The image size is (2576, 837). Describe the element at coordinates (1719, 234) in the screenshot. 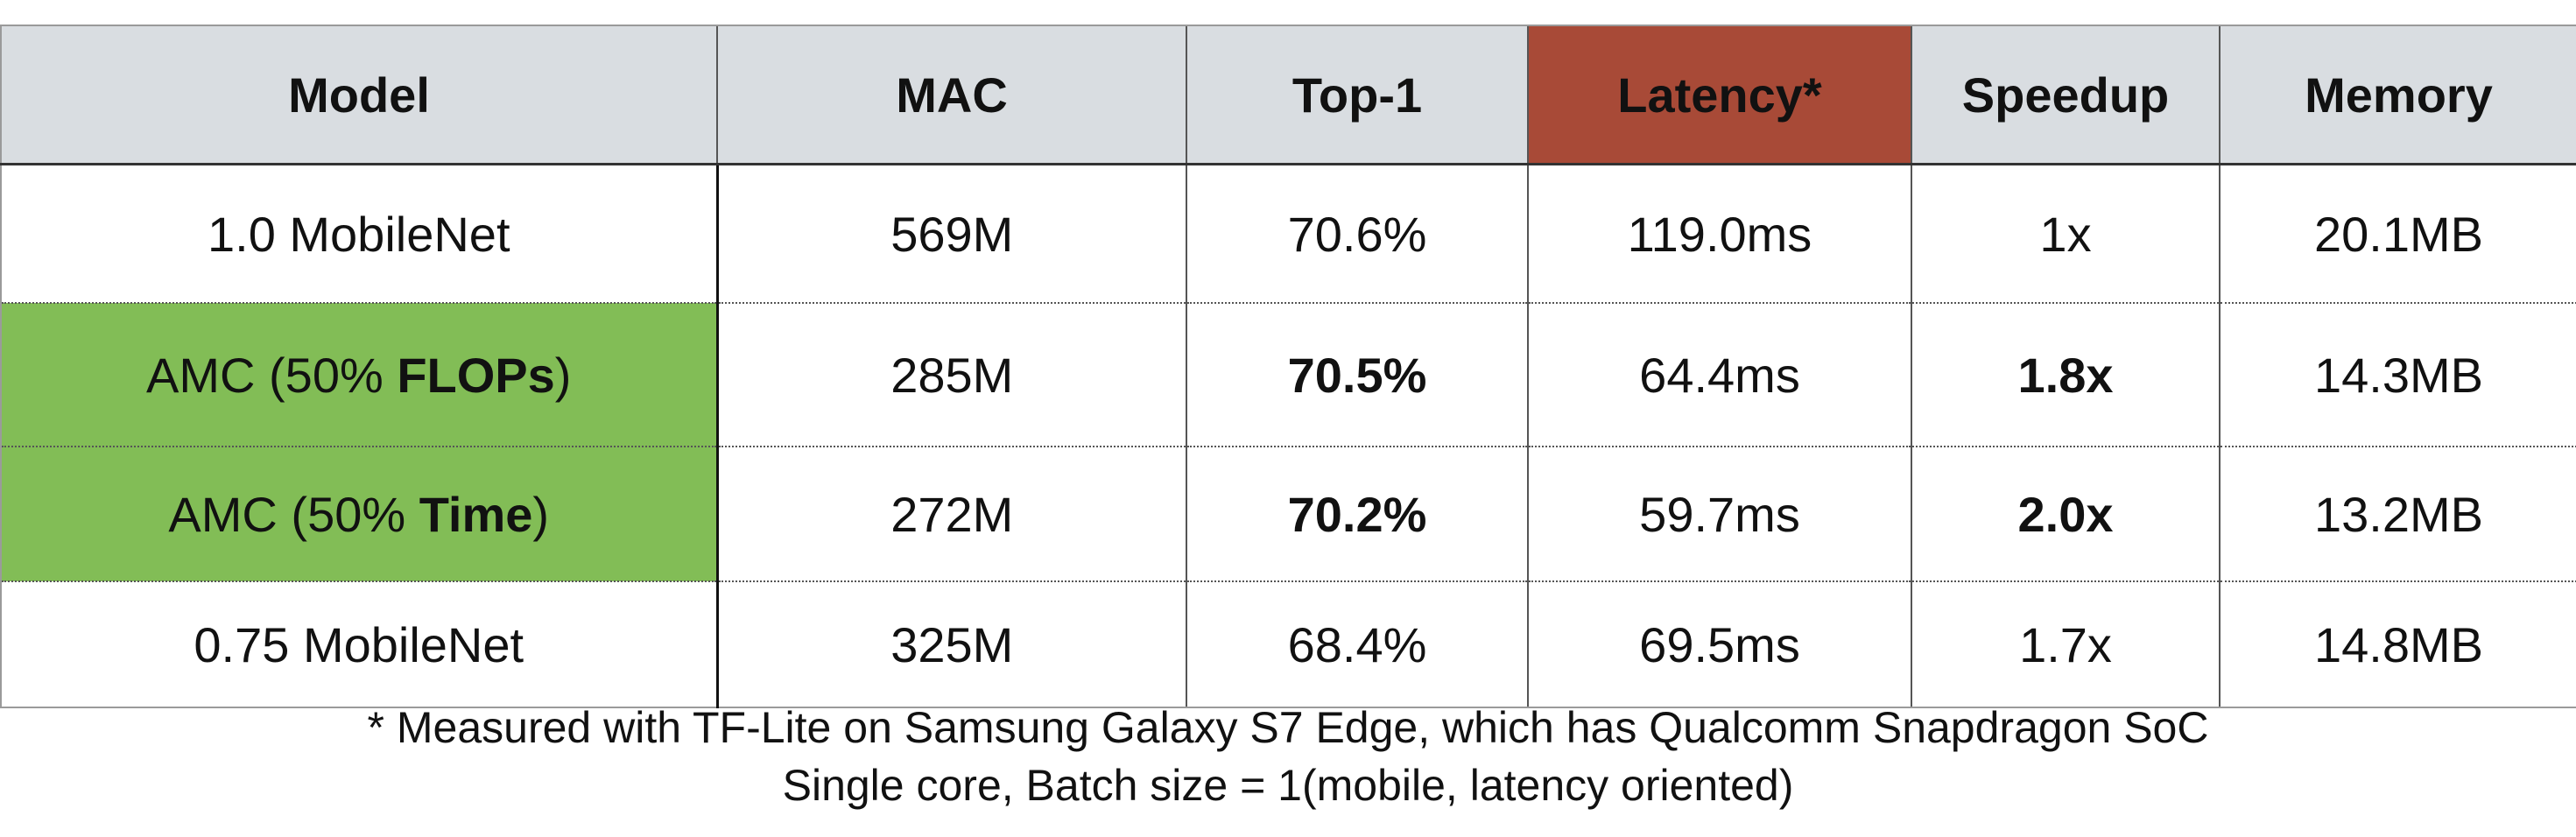

I see `cell-latency: 119.0ms` at that location.